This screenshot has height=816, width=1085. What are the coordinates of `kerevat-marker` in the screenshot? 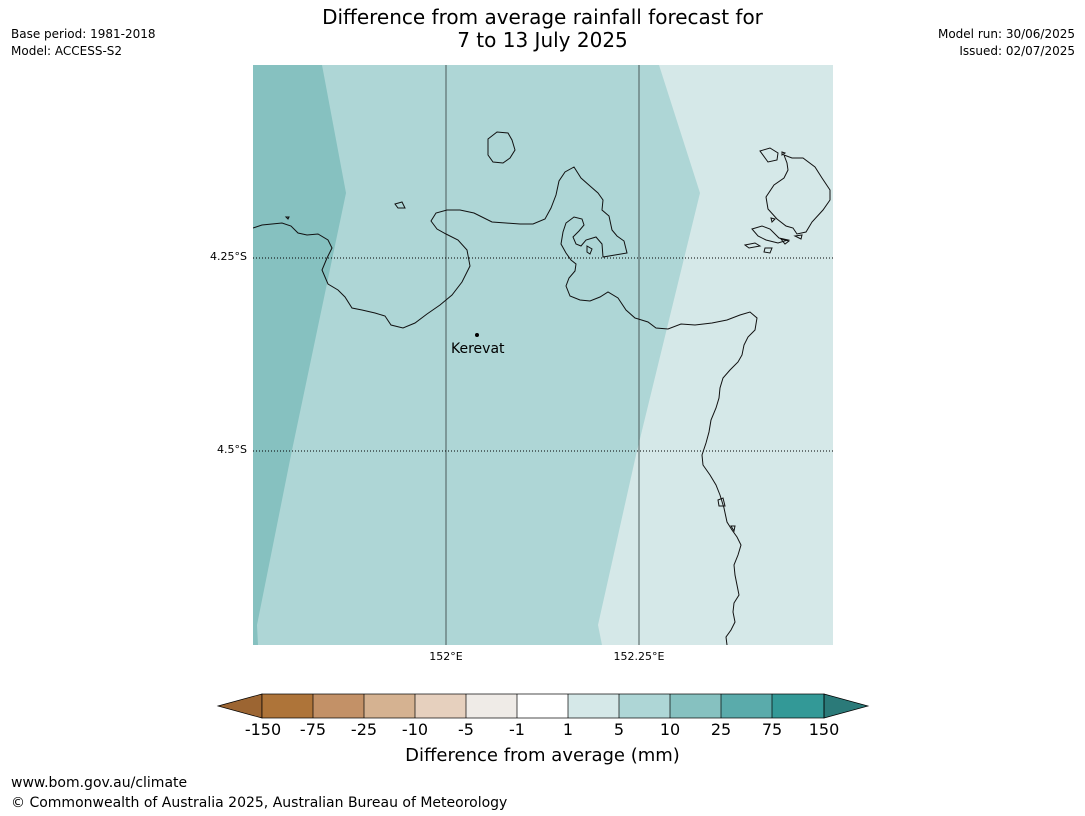 It's located at (477, 335).